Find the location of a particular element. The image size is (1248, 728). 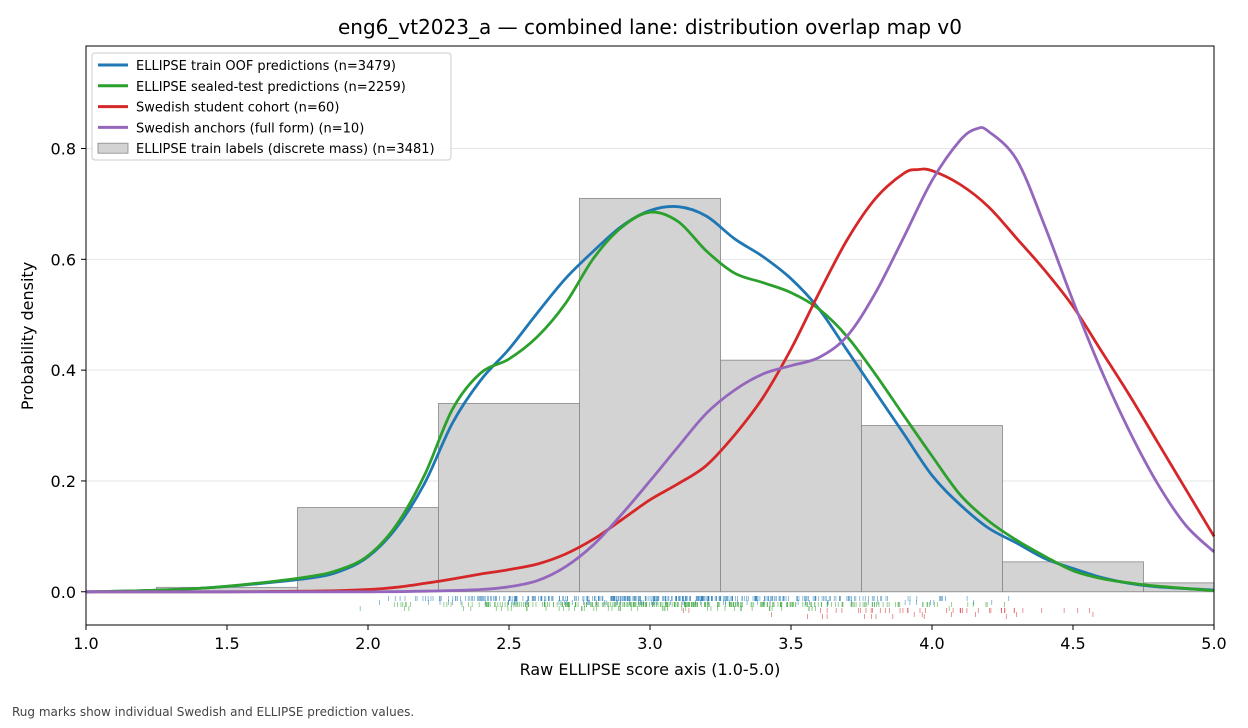

y-axis-ticks: 0.0 0.2 0.4 0.6 0.8 is located at coordinates (68, 371).